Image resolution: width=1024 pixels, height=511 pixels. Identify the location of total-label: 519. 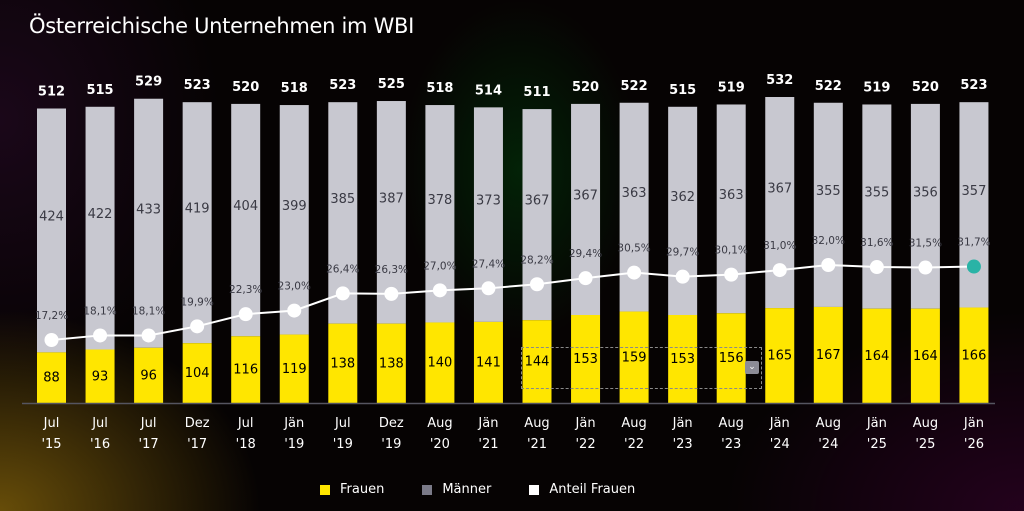
(876, 87).